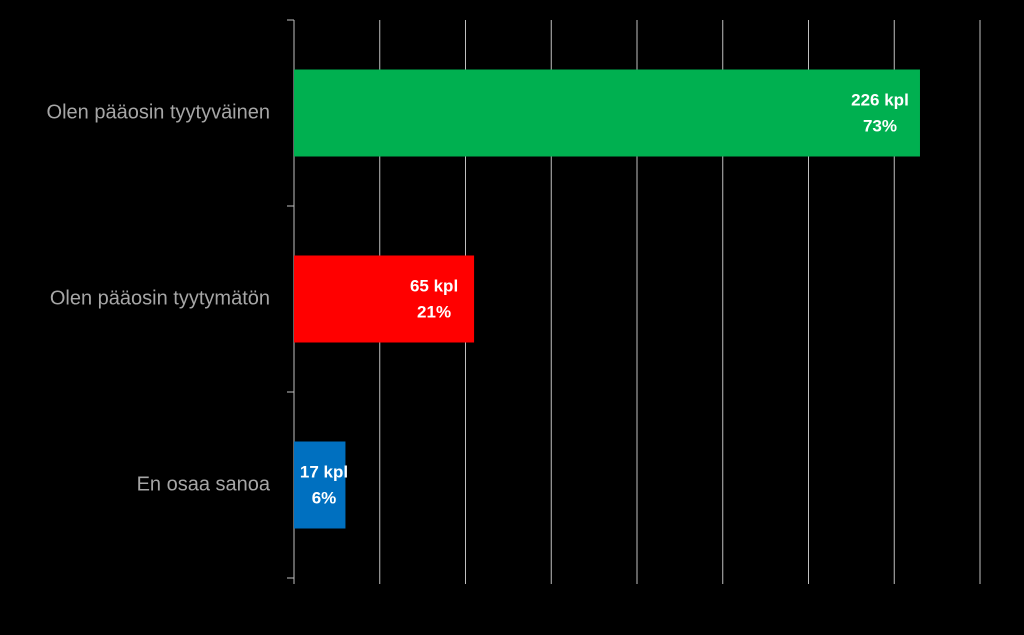  What do you see at coordinates (324, 497) in the screenshot?
I see `data-label: 6%` at bounding box center [324, 497].